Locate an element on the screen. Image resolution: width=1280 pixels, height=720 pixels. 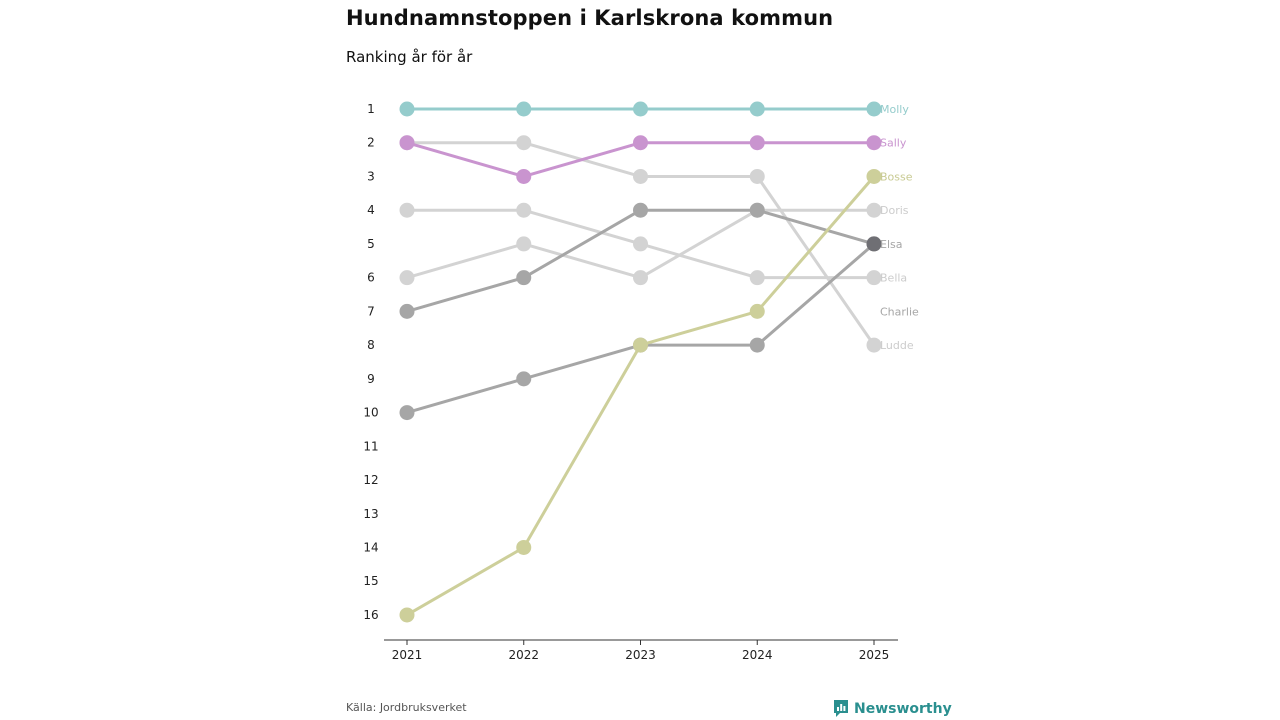
y-tick-label-10: 10 is located at coordinates (370, 413).